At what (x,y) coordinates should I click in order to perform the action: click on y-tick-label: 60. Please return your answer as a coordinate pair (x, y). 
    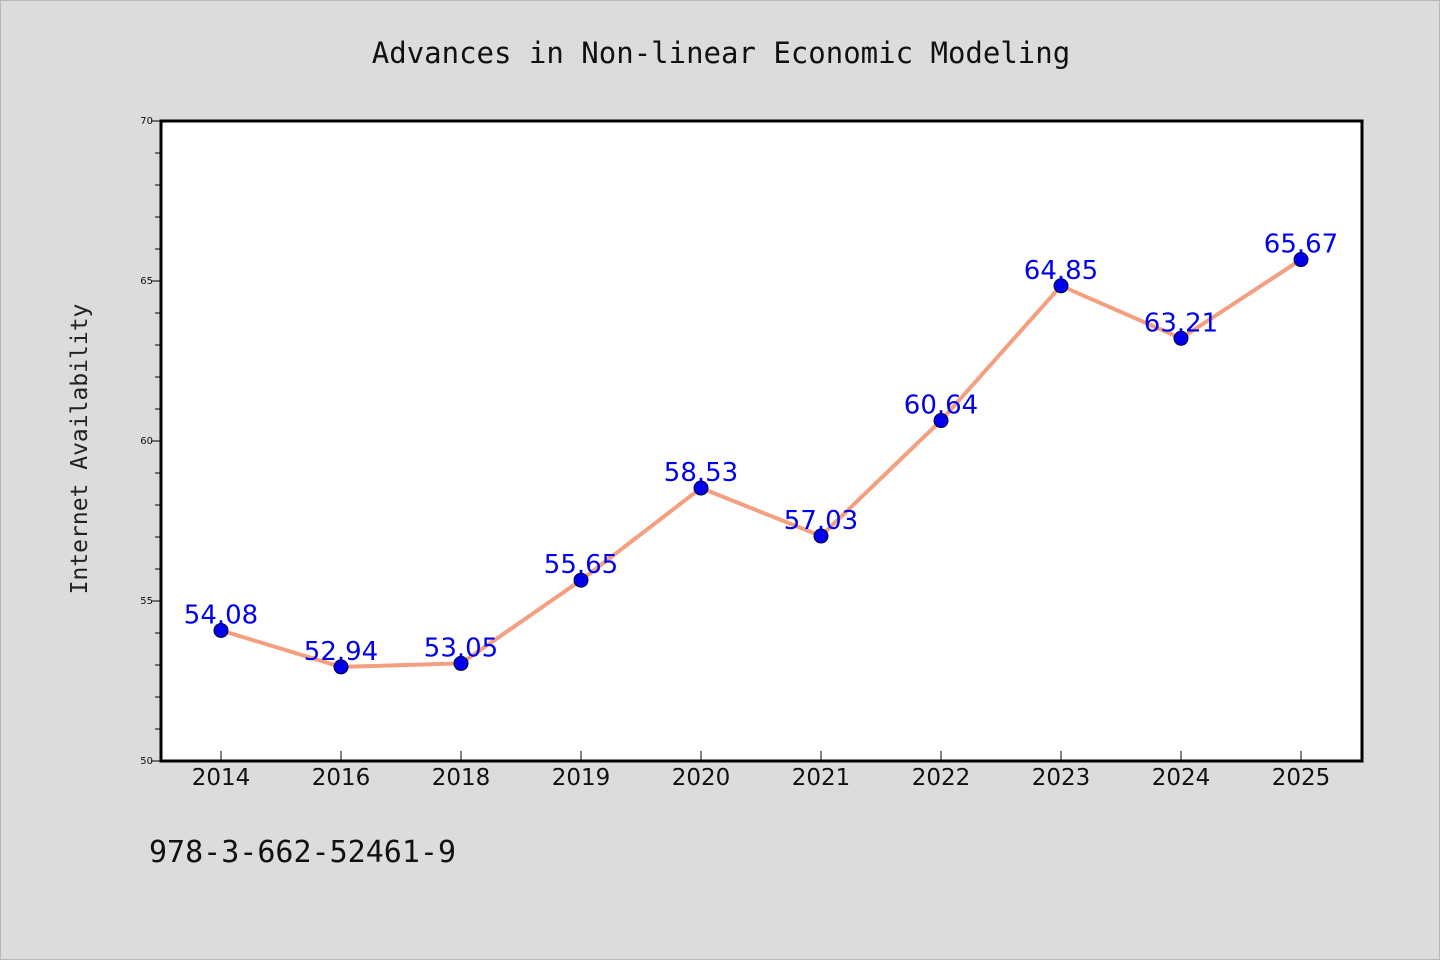
    Looking at the image, I should click on (146, 441).